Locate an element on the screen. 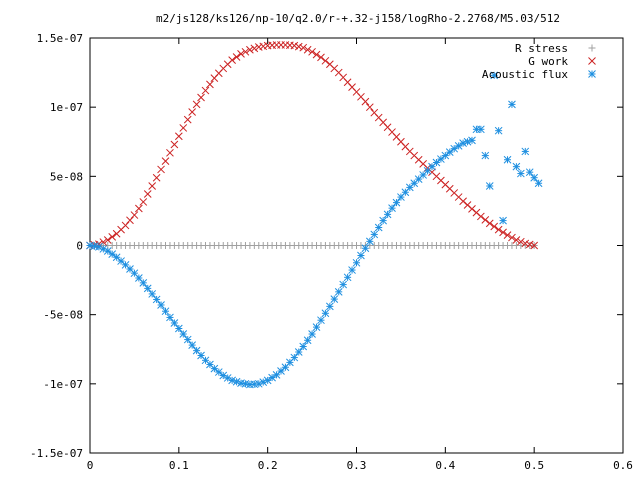  x-tick-label: 0.1 is located at coordinates (179, 465).